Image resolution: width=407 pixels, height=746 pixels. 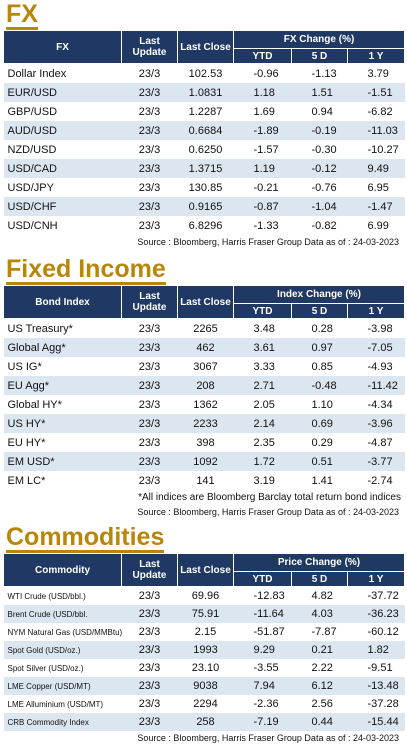 I want to click on one-year-cell: -37.28, so click(x=383, y=704).